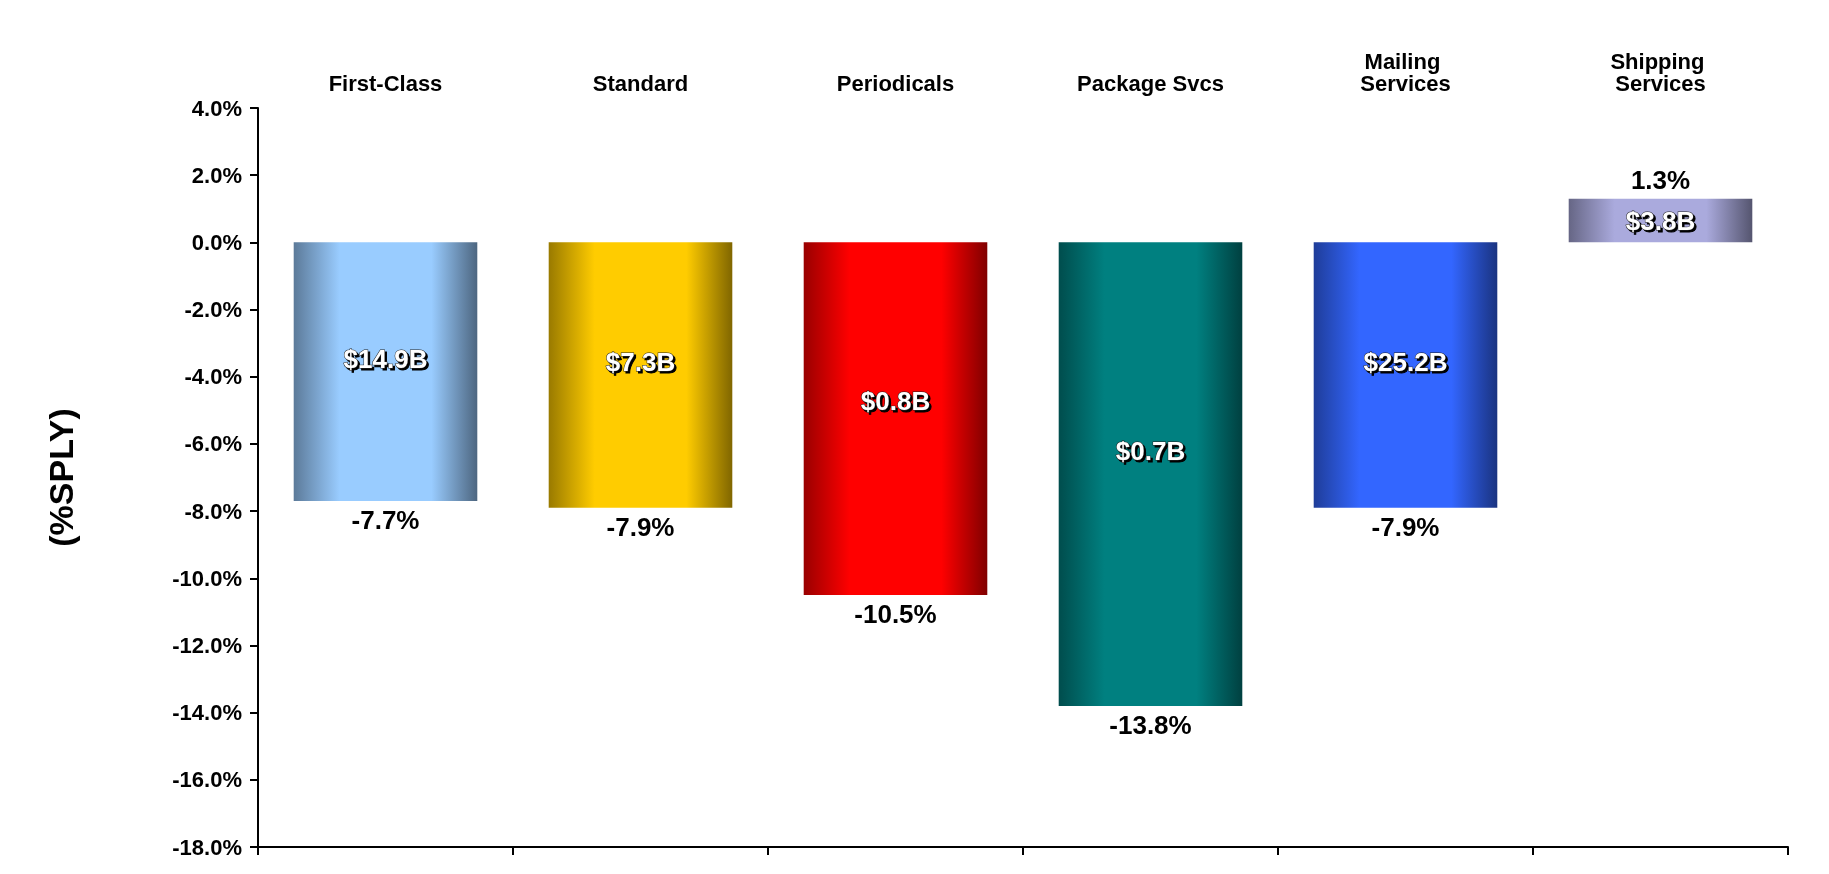 The width and height of the screenshot is (1829, 874). What do you see at coordinates (1405, 72) in the screenshot?
I see `x-tick-label: Mailing Services` at bounding box center [1405, 72].